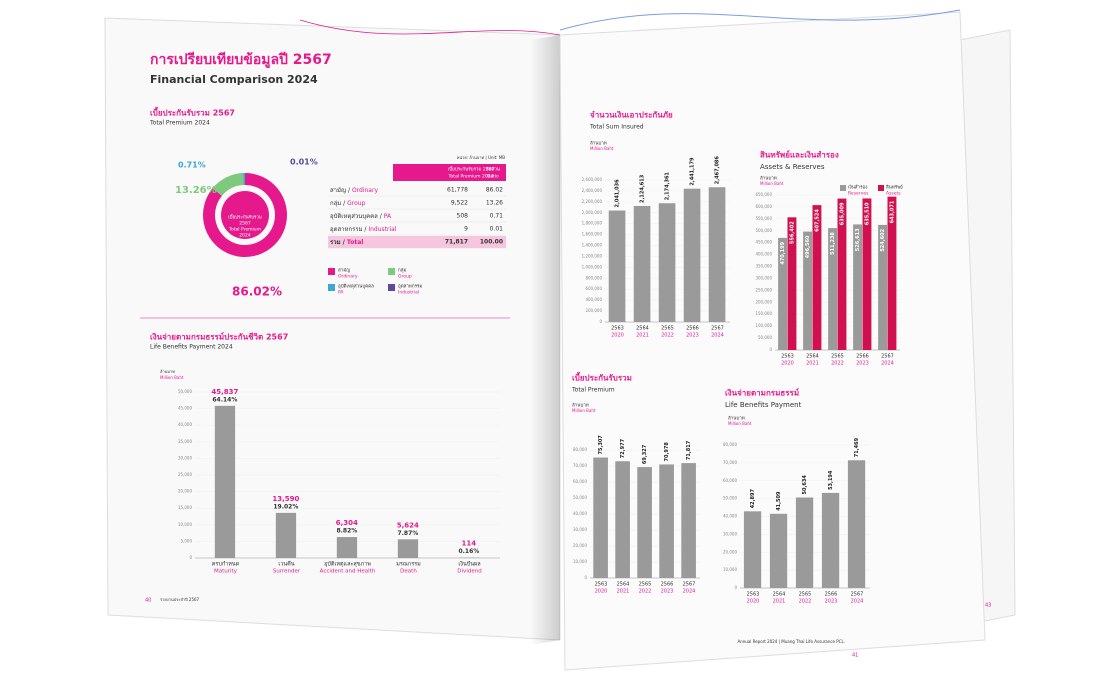 The height and width of the screenshot is (700, 1120). I want to click on decor-line, so click(760, 20).